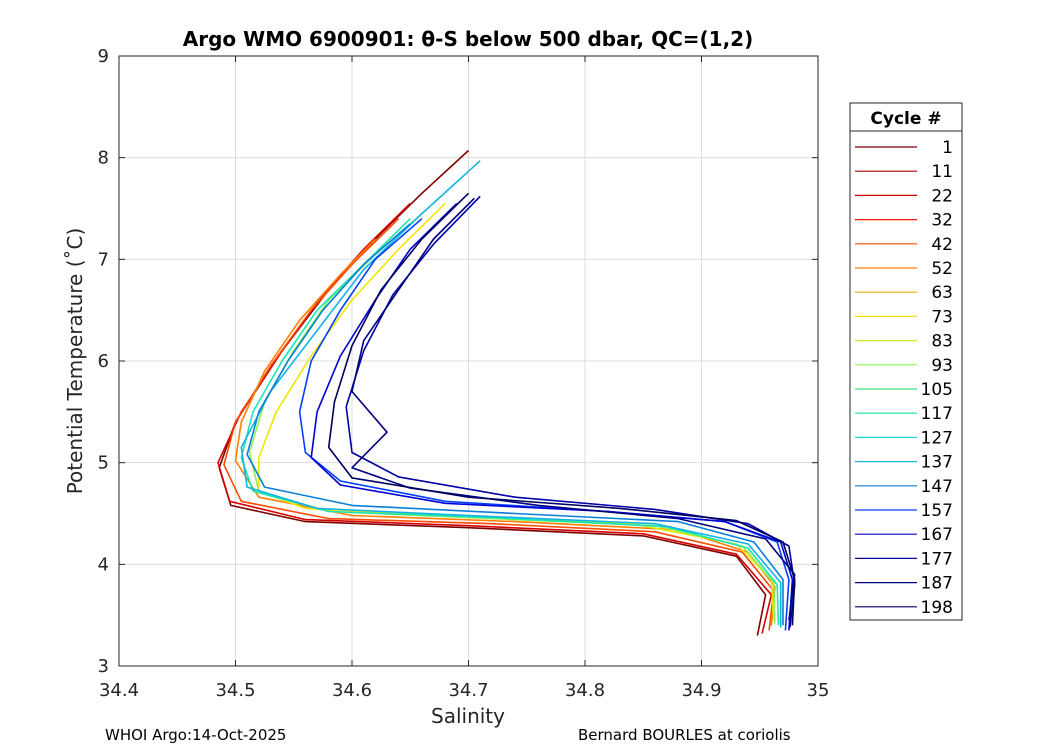 This screenshot has width=1050, height=750. What do you see at coordinates (103, 259) in the screenshot?
I see `y-tick-label: 7` at bounding box center [103, 259].